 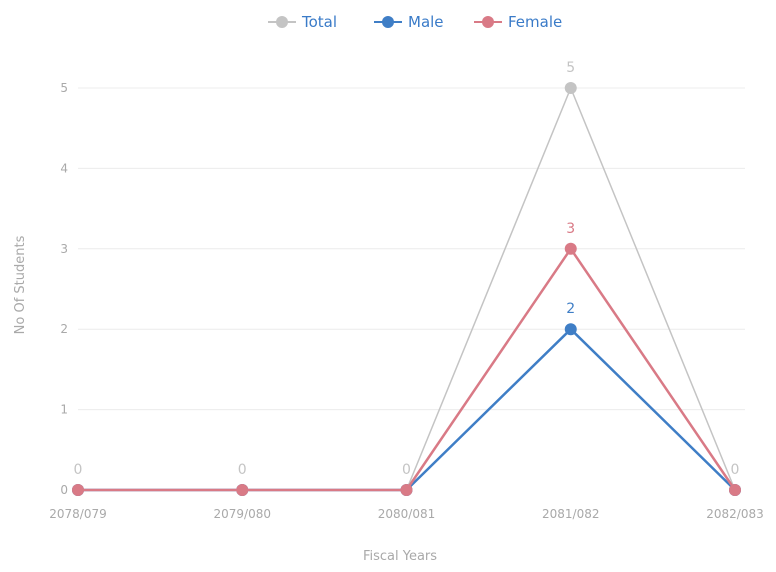 I want to click on legend-item-male: Male, so click(x=409, y=22).